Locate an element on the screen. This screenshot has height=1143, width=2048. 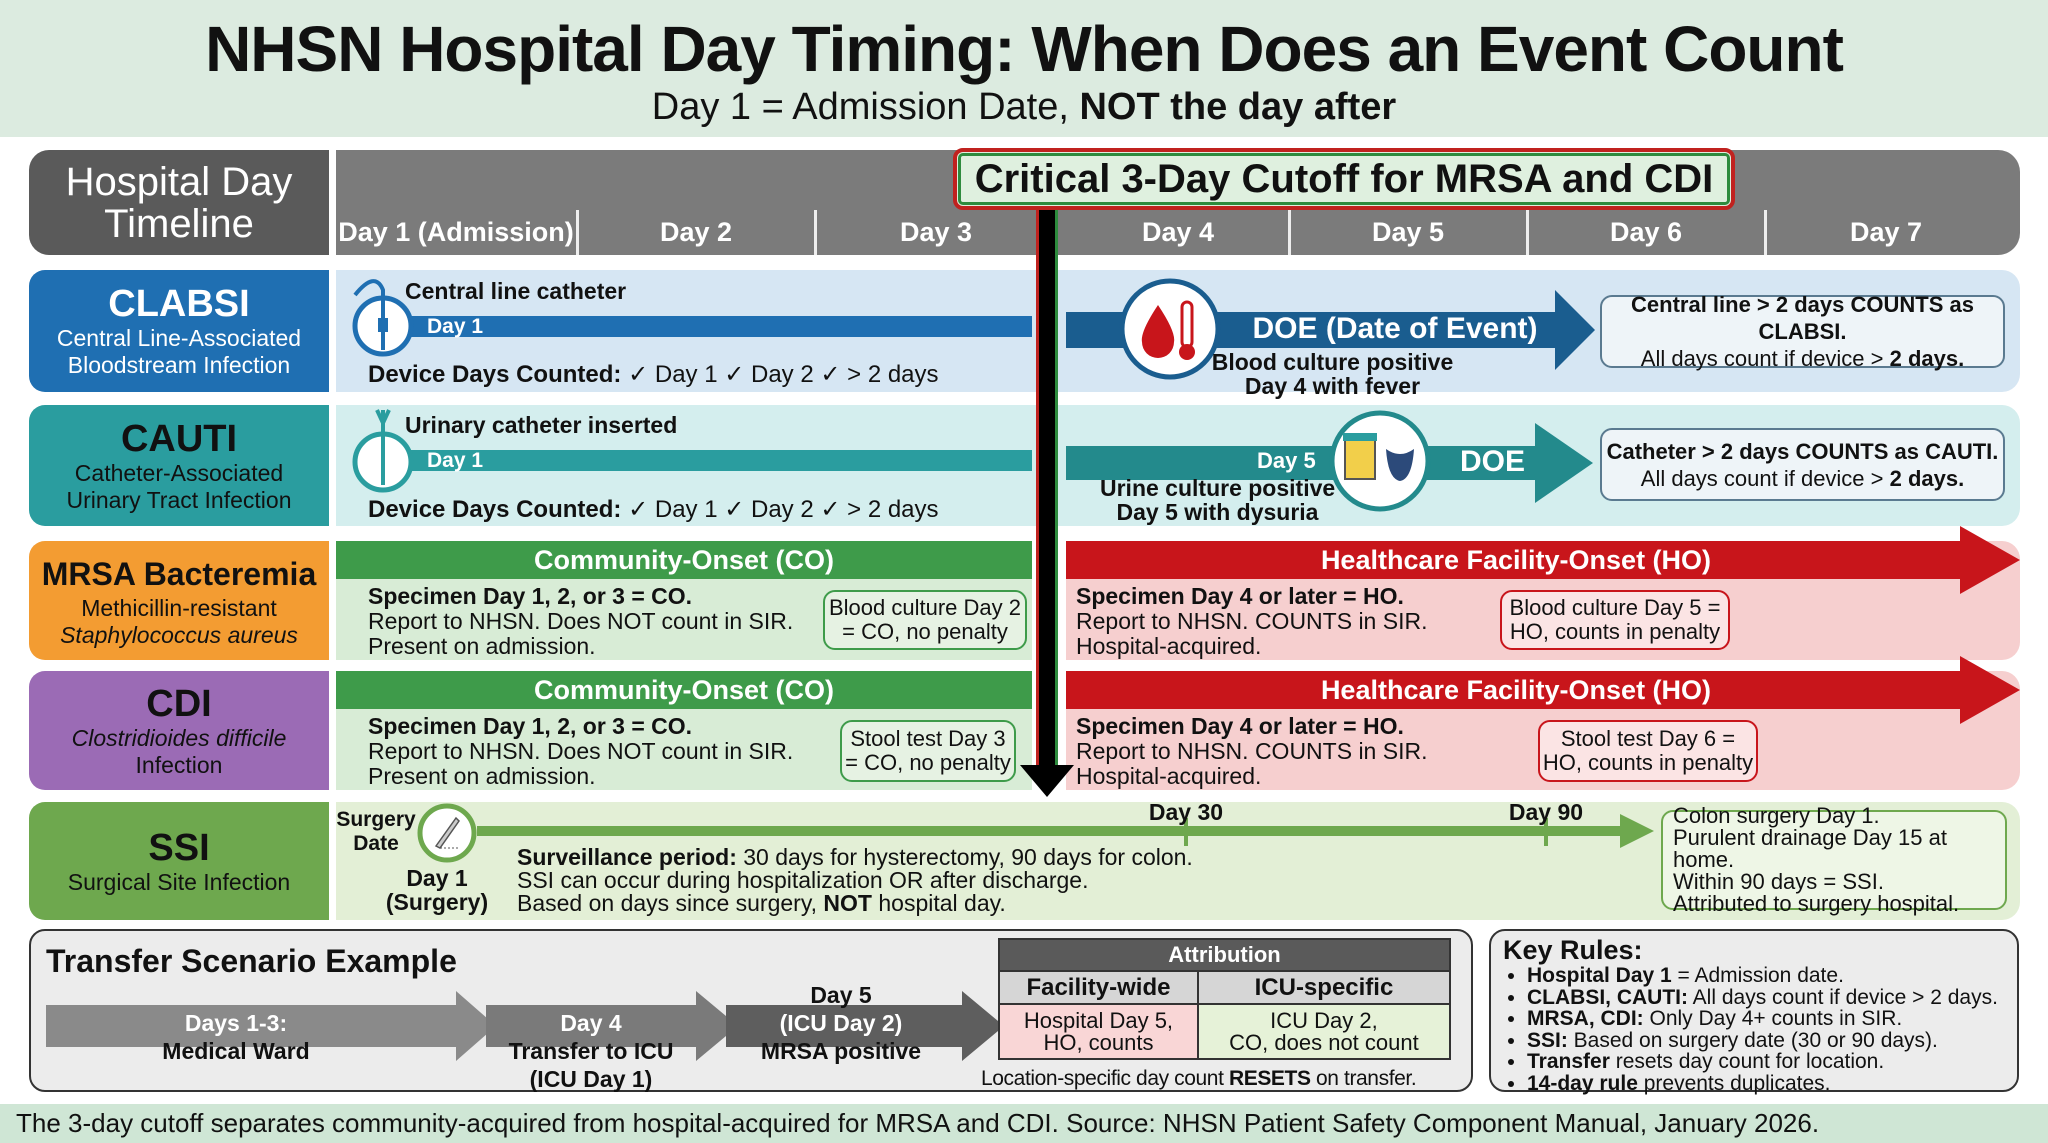
blood-drop-thermometer-icon is located at coordinates (1170, 329).